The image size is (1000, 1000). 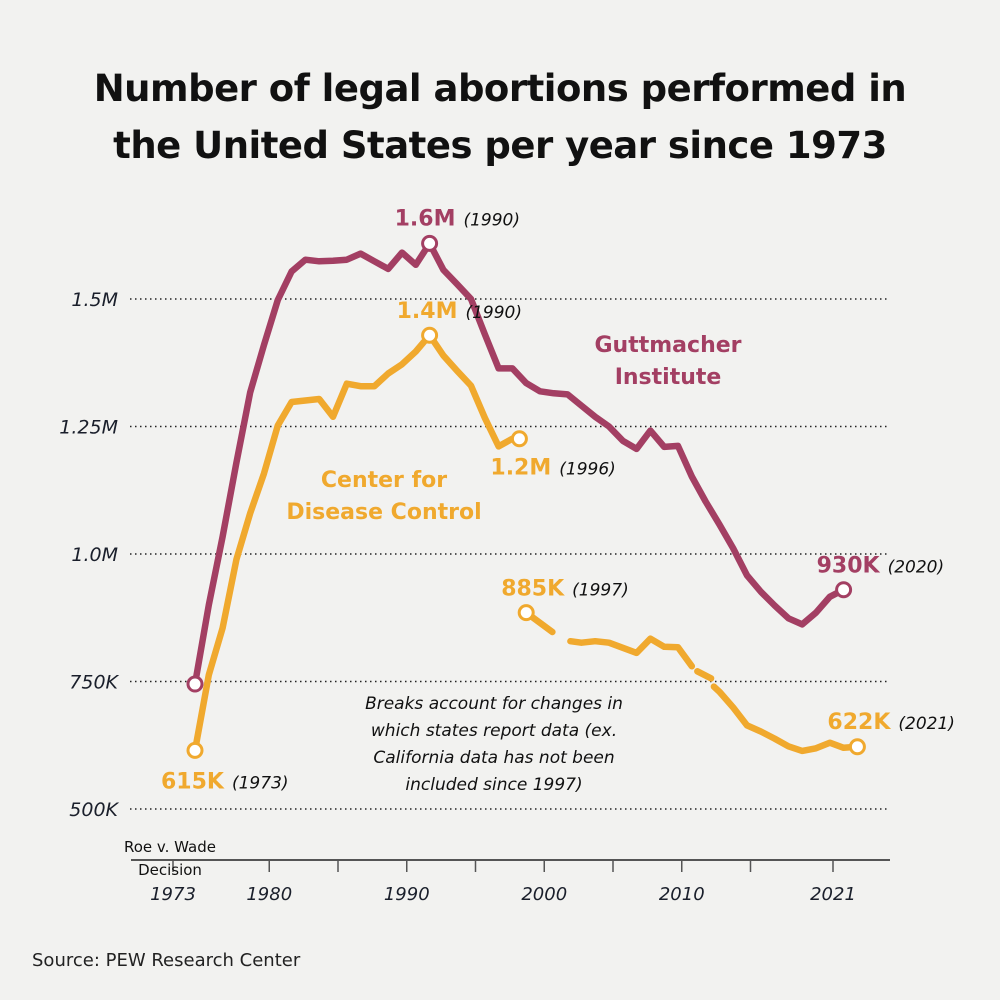 I want to click on data-label: 615K (1973), so click(x=225, y=781).